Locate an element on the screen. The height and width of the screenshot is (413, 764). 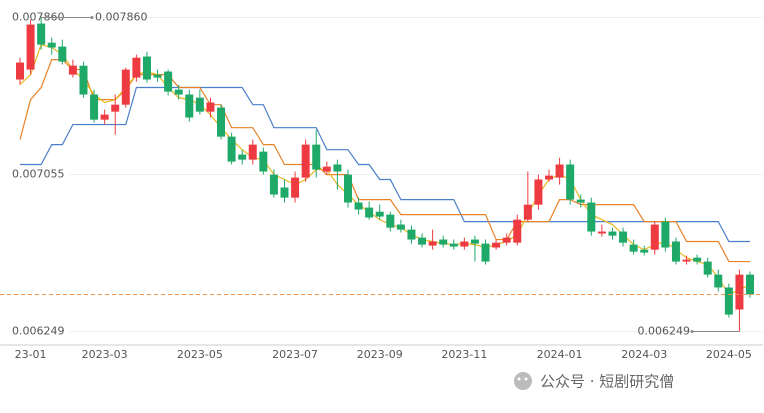
x-tick-label: 2023-09 is located at coordinates (380, 354).